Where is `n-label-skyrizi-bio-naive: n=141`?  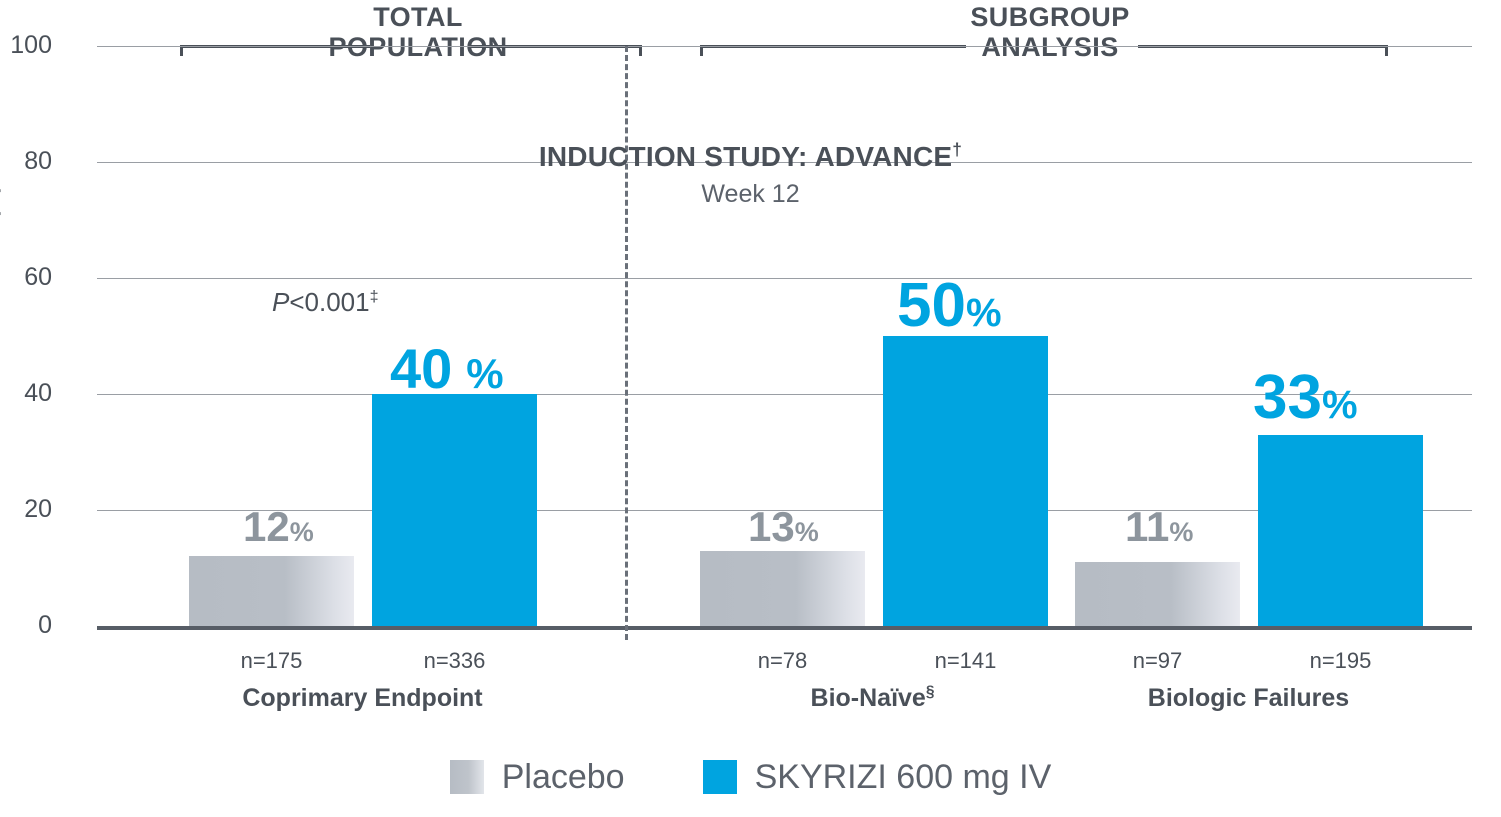 n-label-skyrizi-bio-naive: n=141 is located at coordinates (965, 660).